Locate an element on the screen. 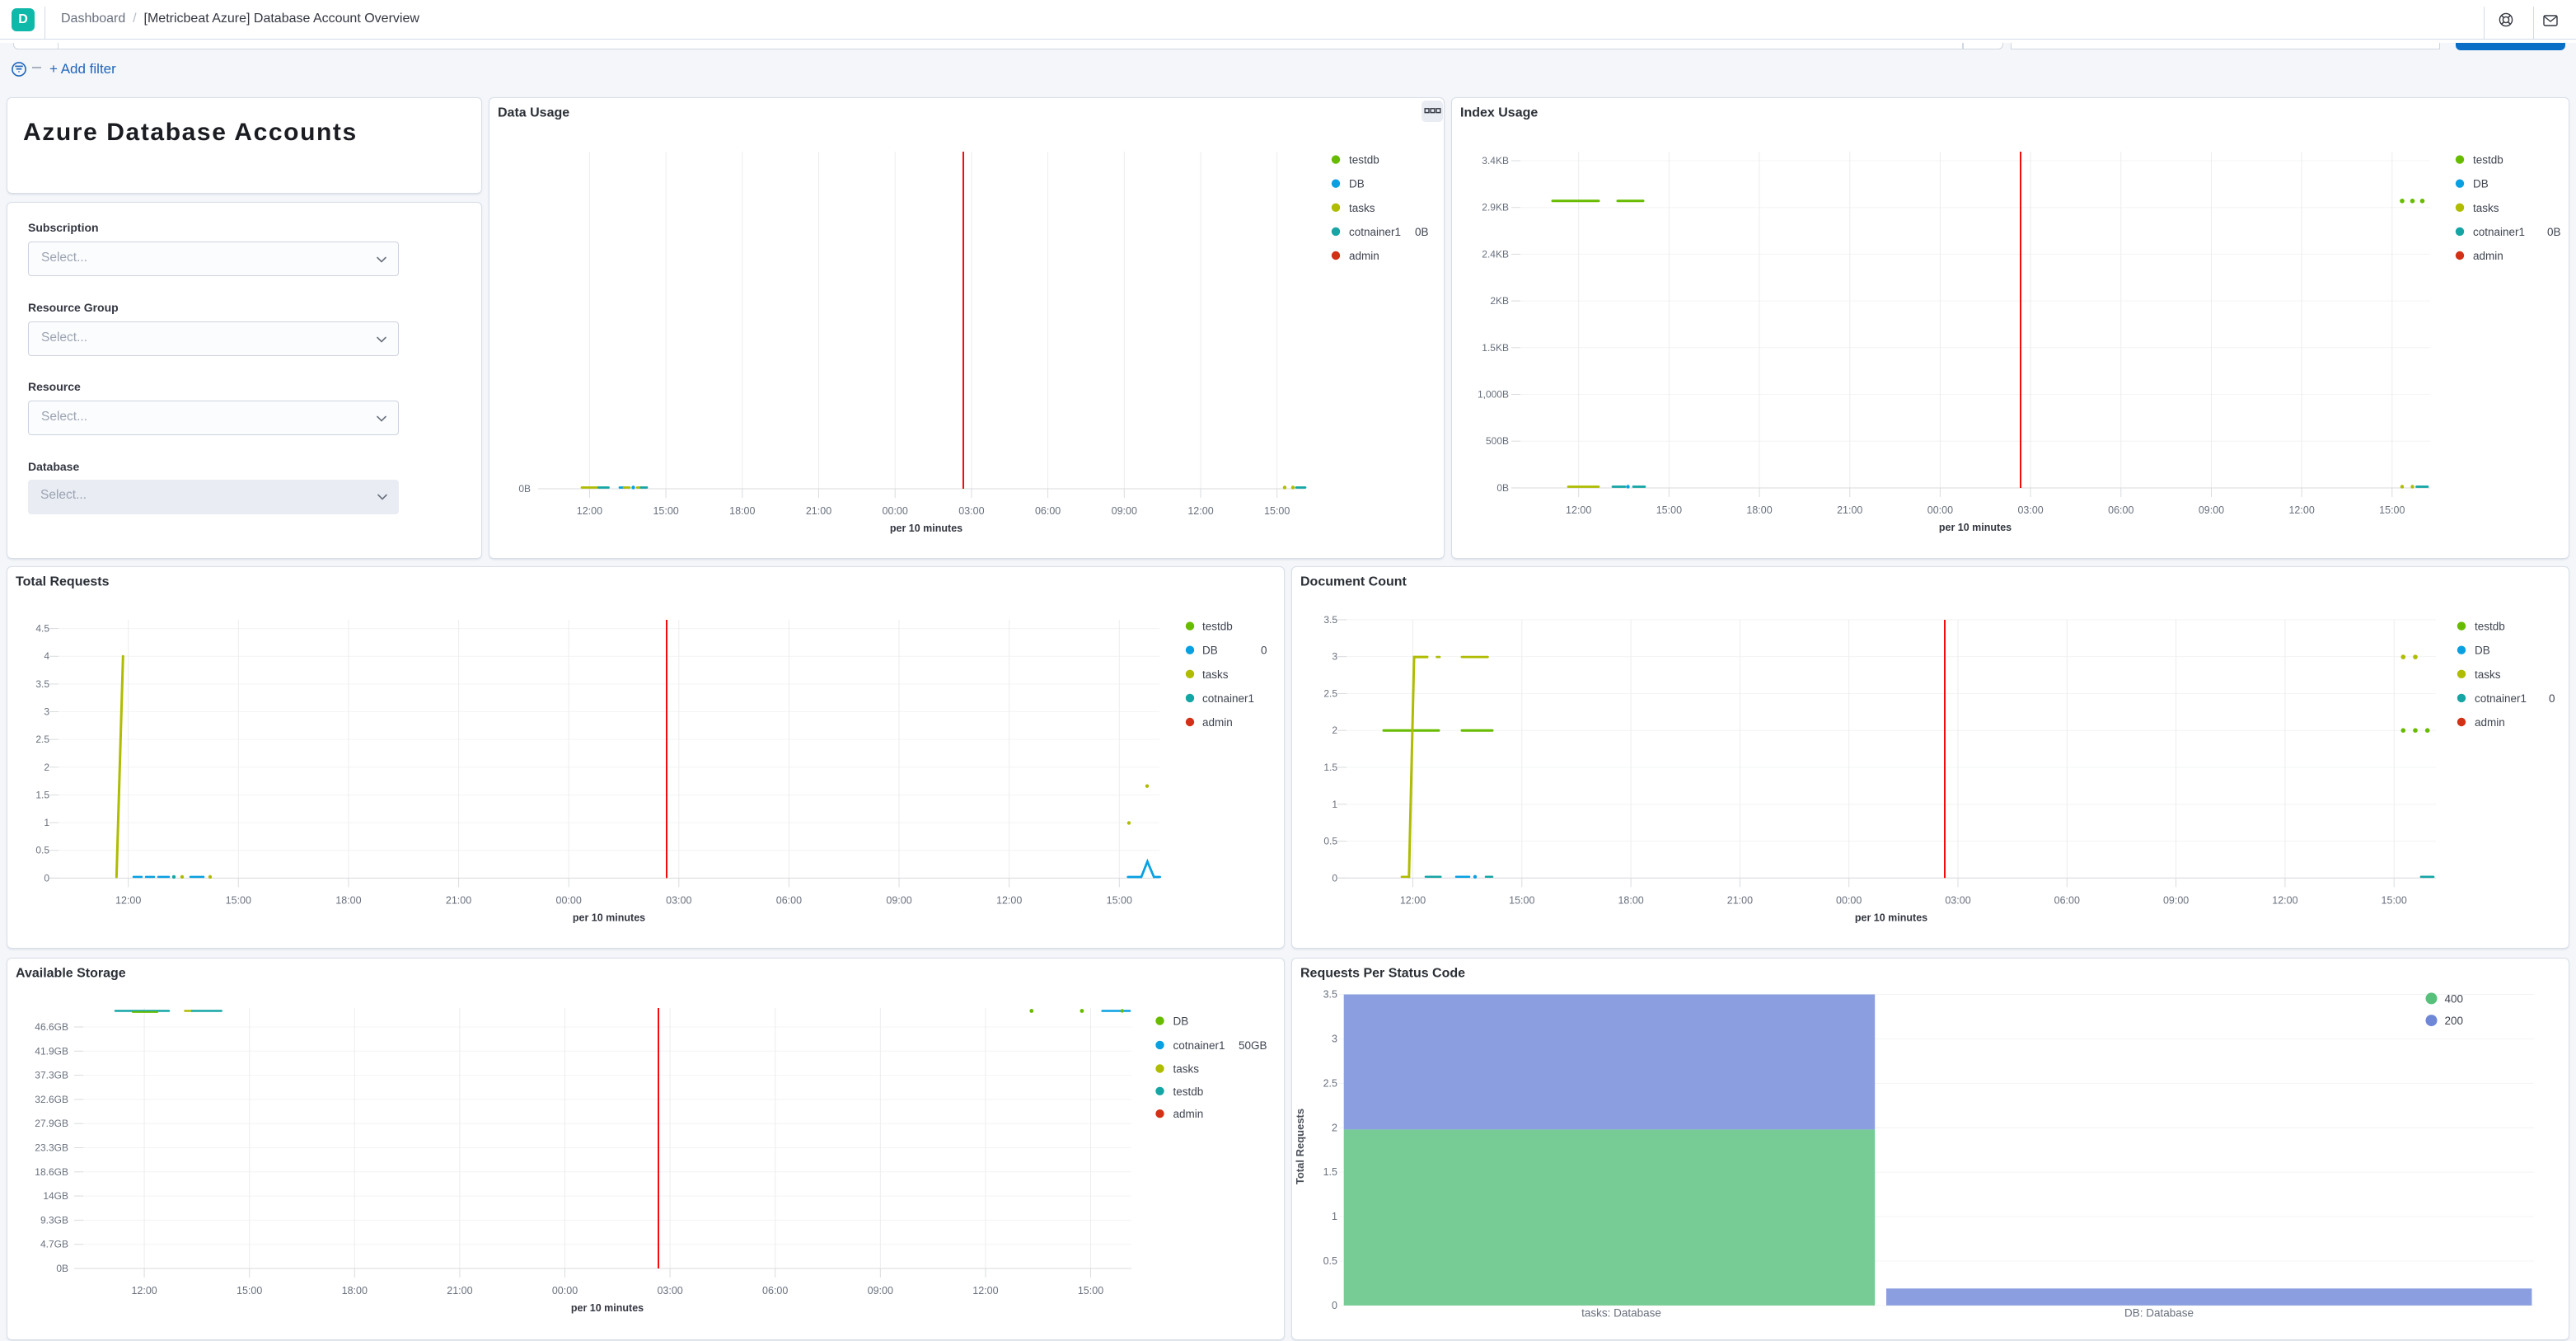 This screenshot has width=2576, height=1341. svg-text: 46.6GB is located at coordinates (51, 1027).